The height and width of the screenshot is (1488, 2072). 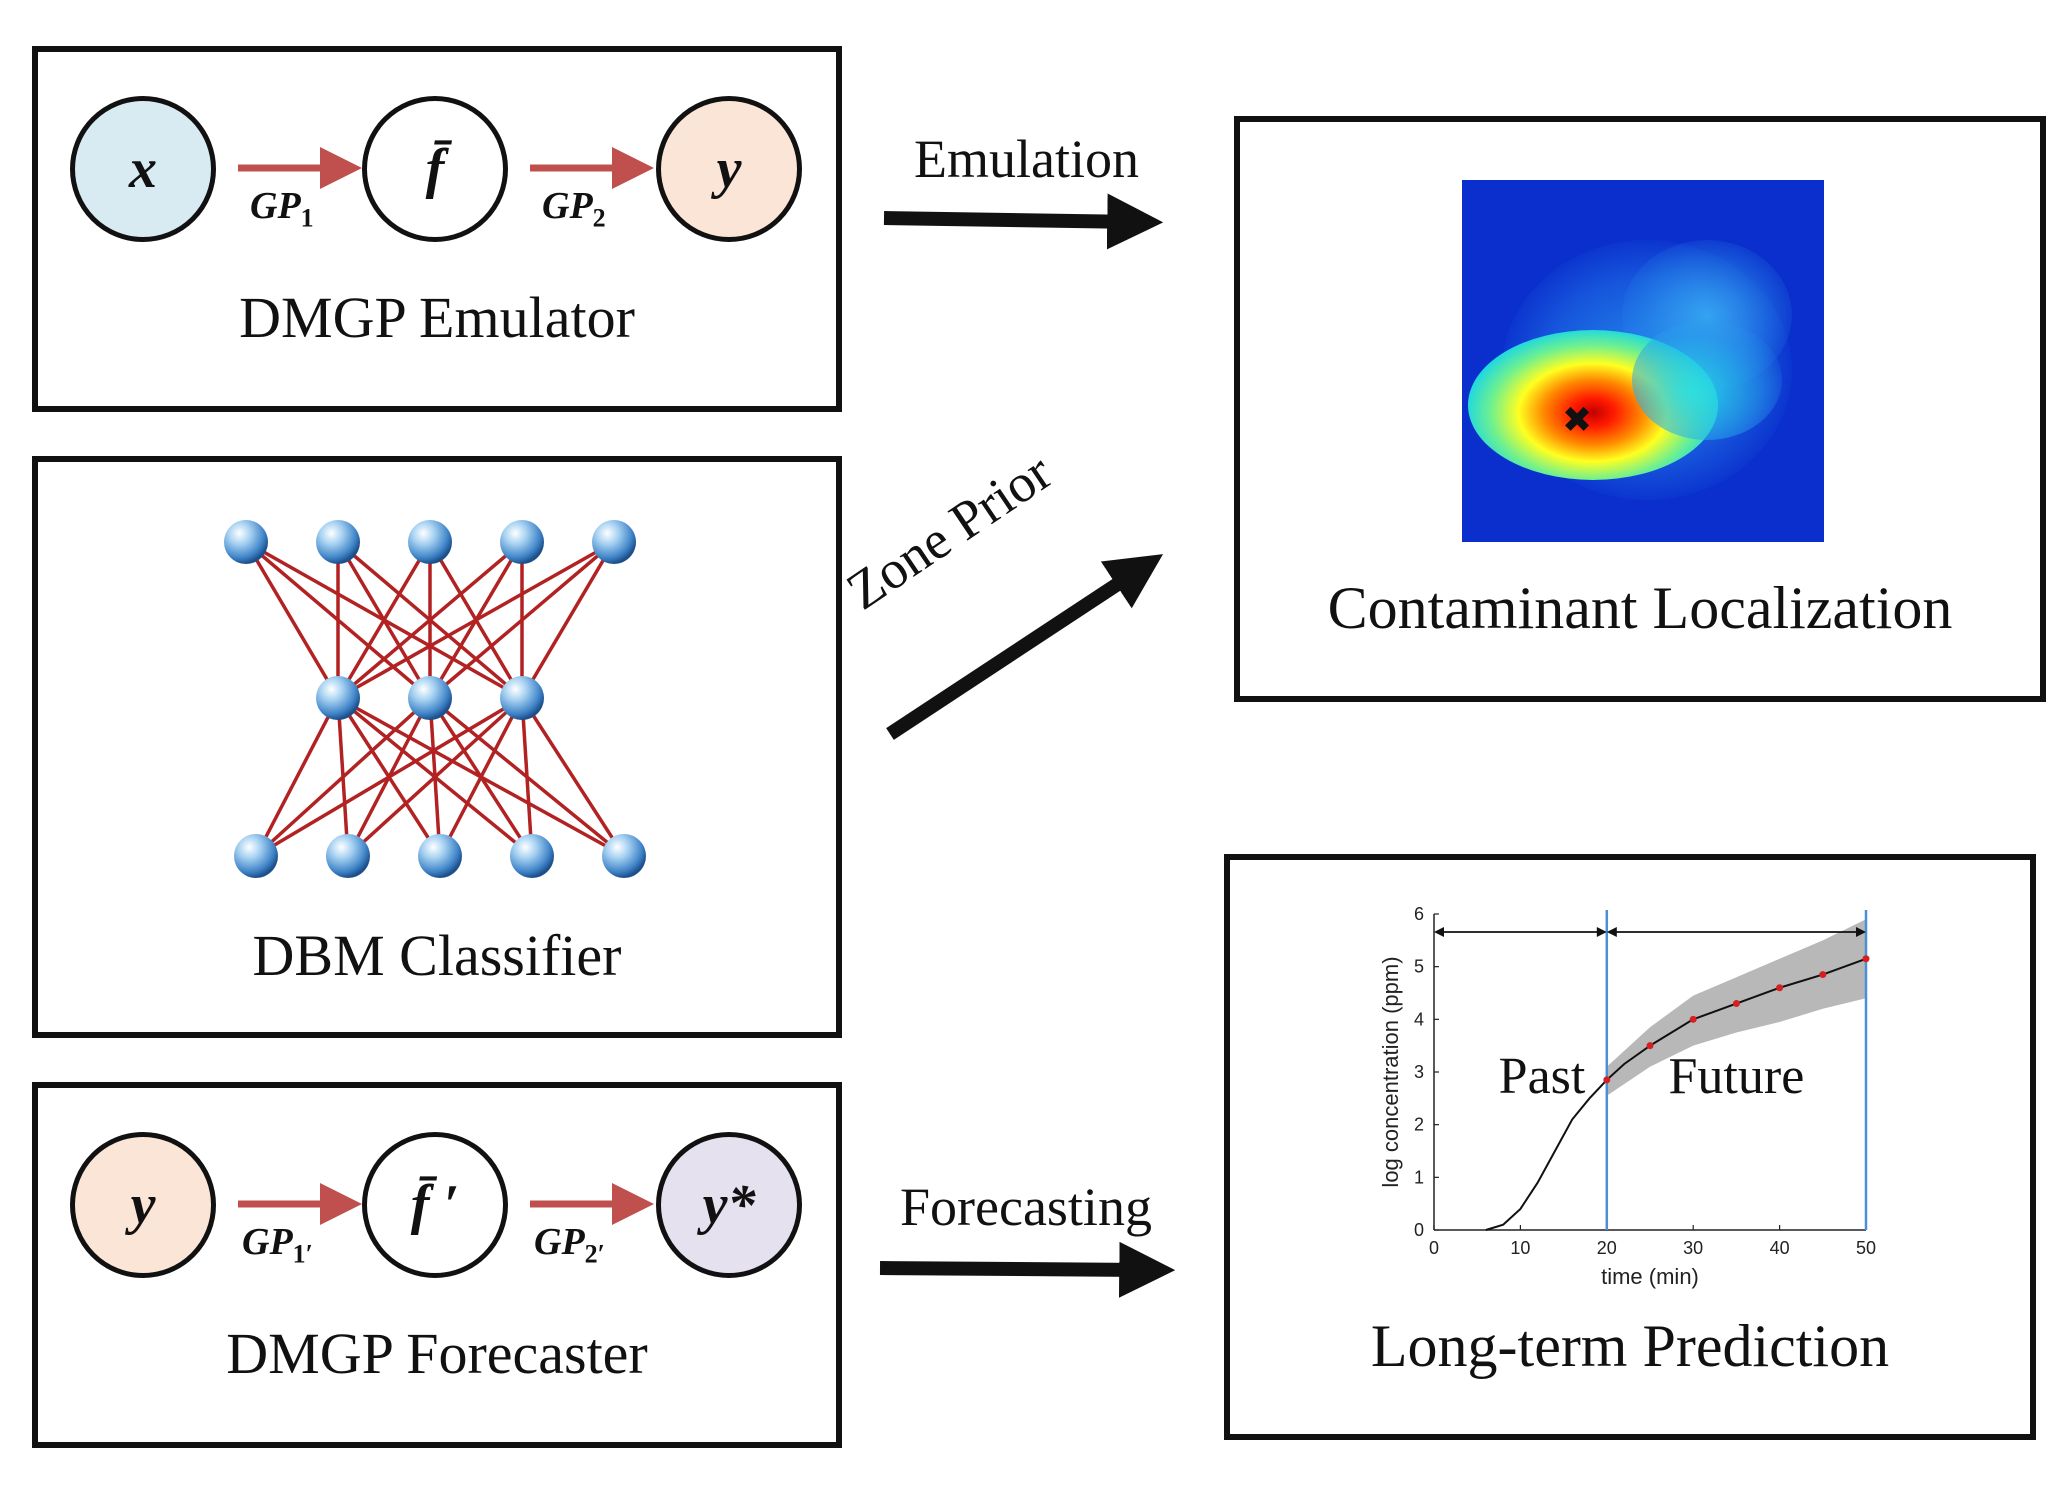 I want to click on gp1-prime-sub: 1′, so click(x=302, y=1254).